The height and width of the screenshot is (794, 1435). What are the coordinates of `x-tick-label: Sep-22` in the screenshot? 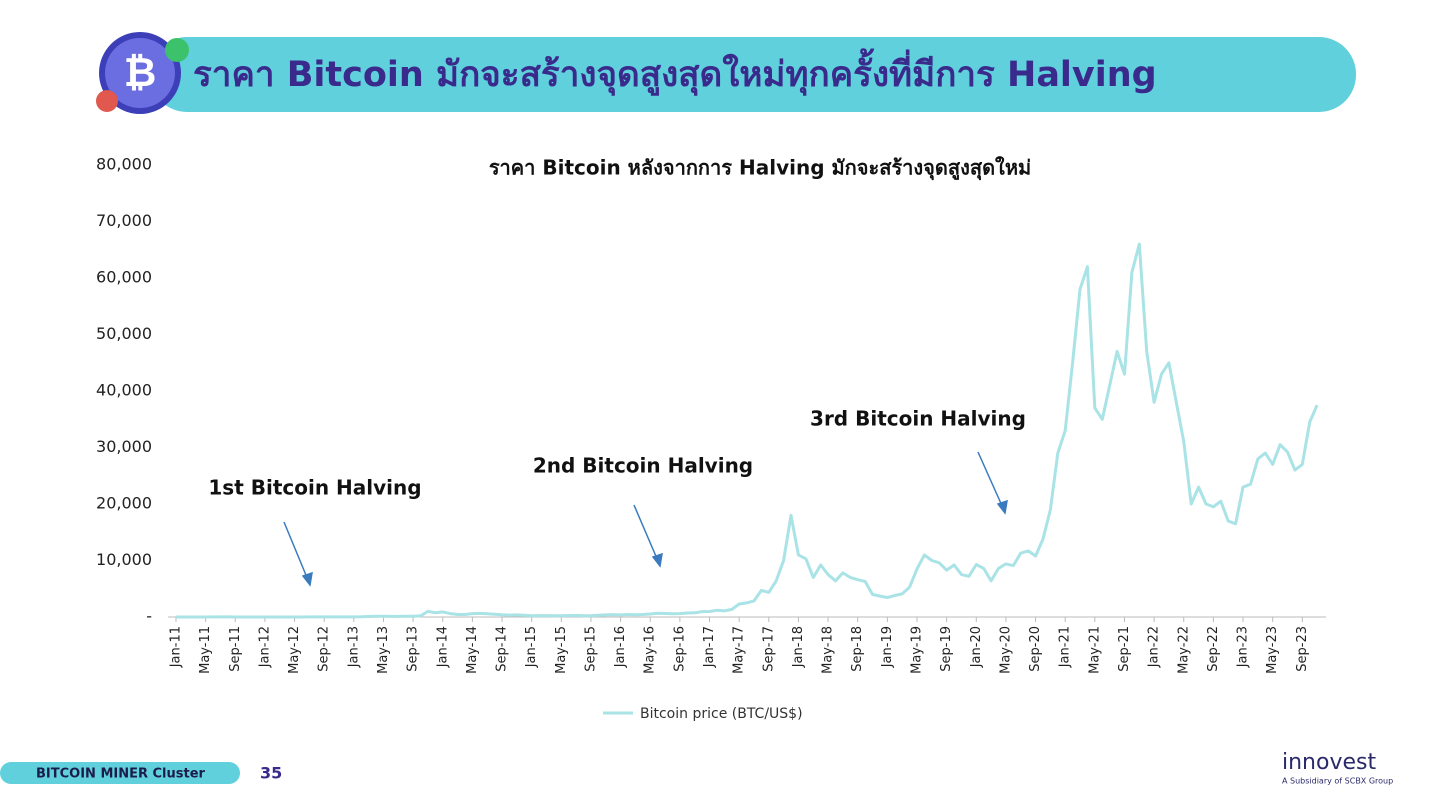 It's located at (1213, 649).